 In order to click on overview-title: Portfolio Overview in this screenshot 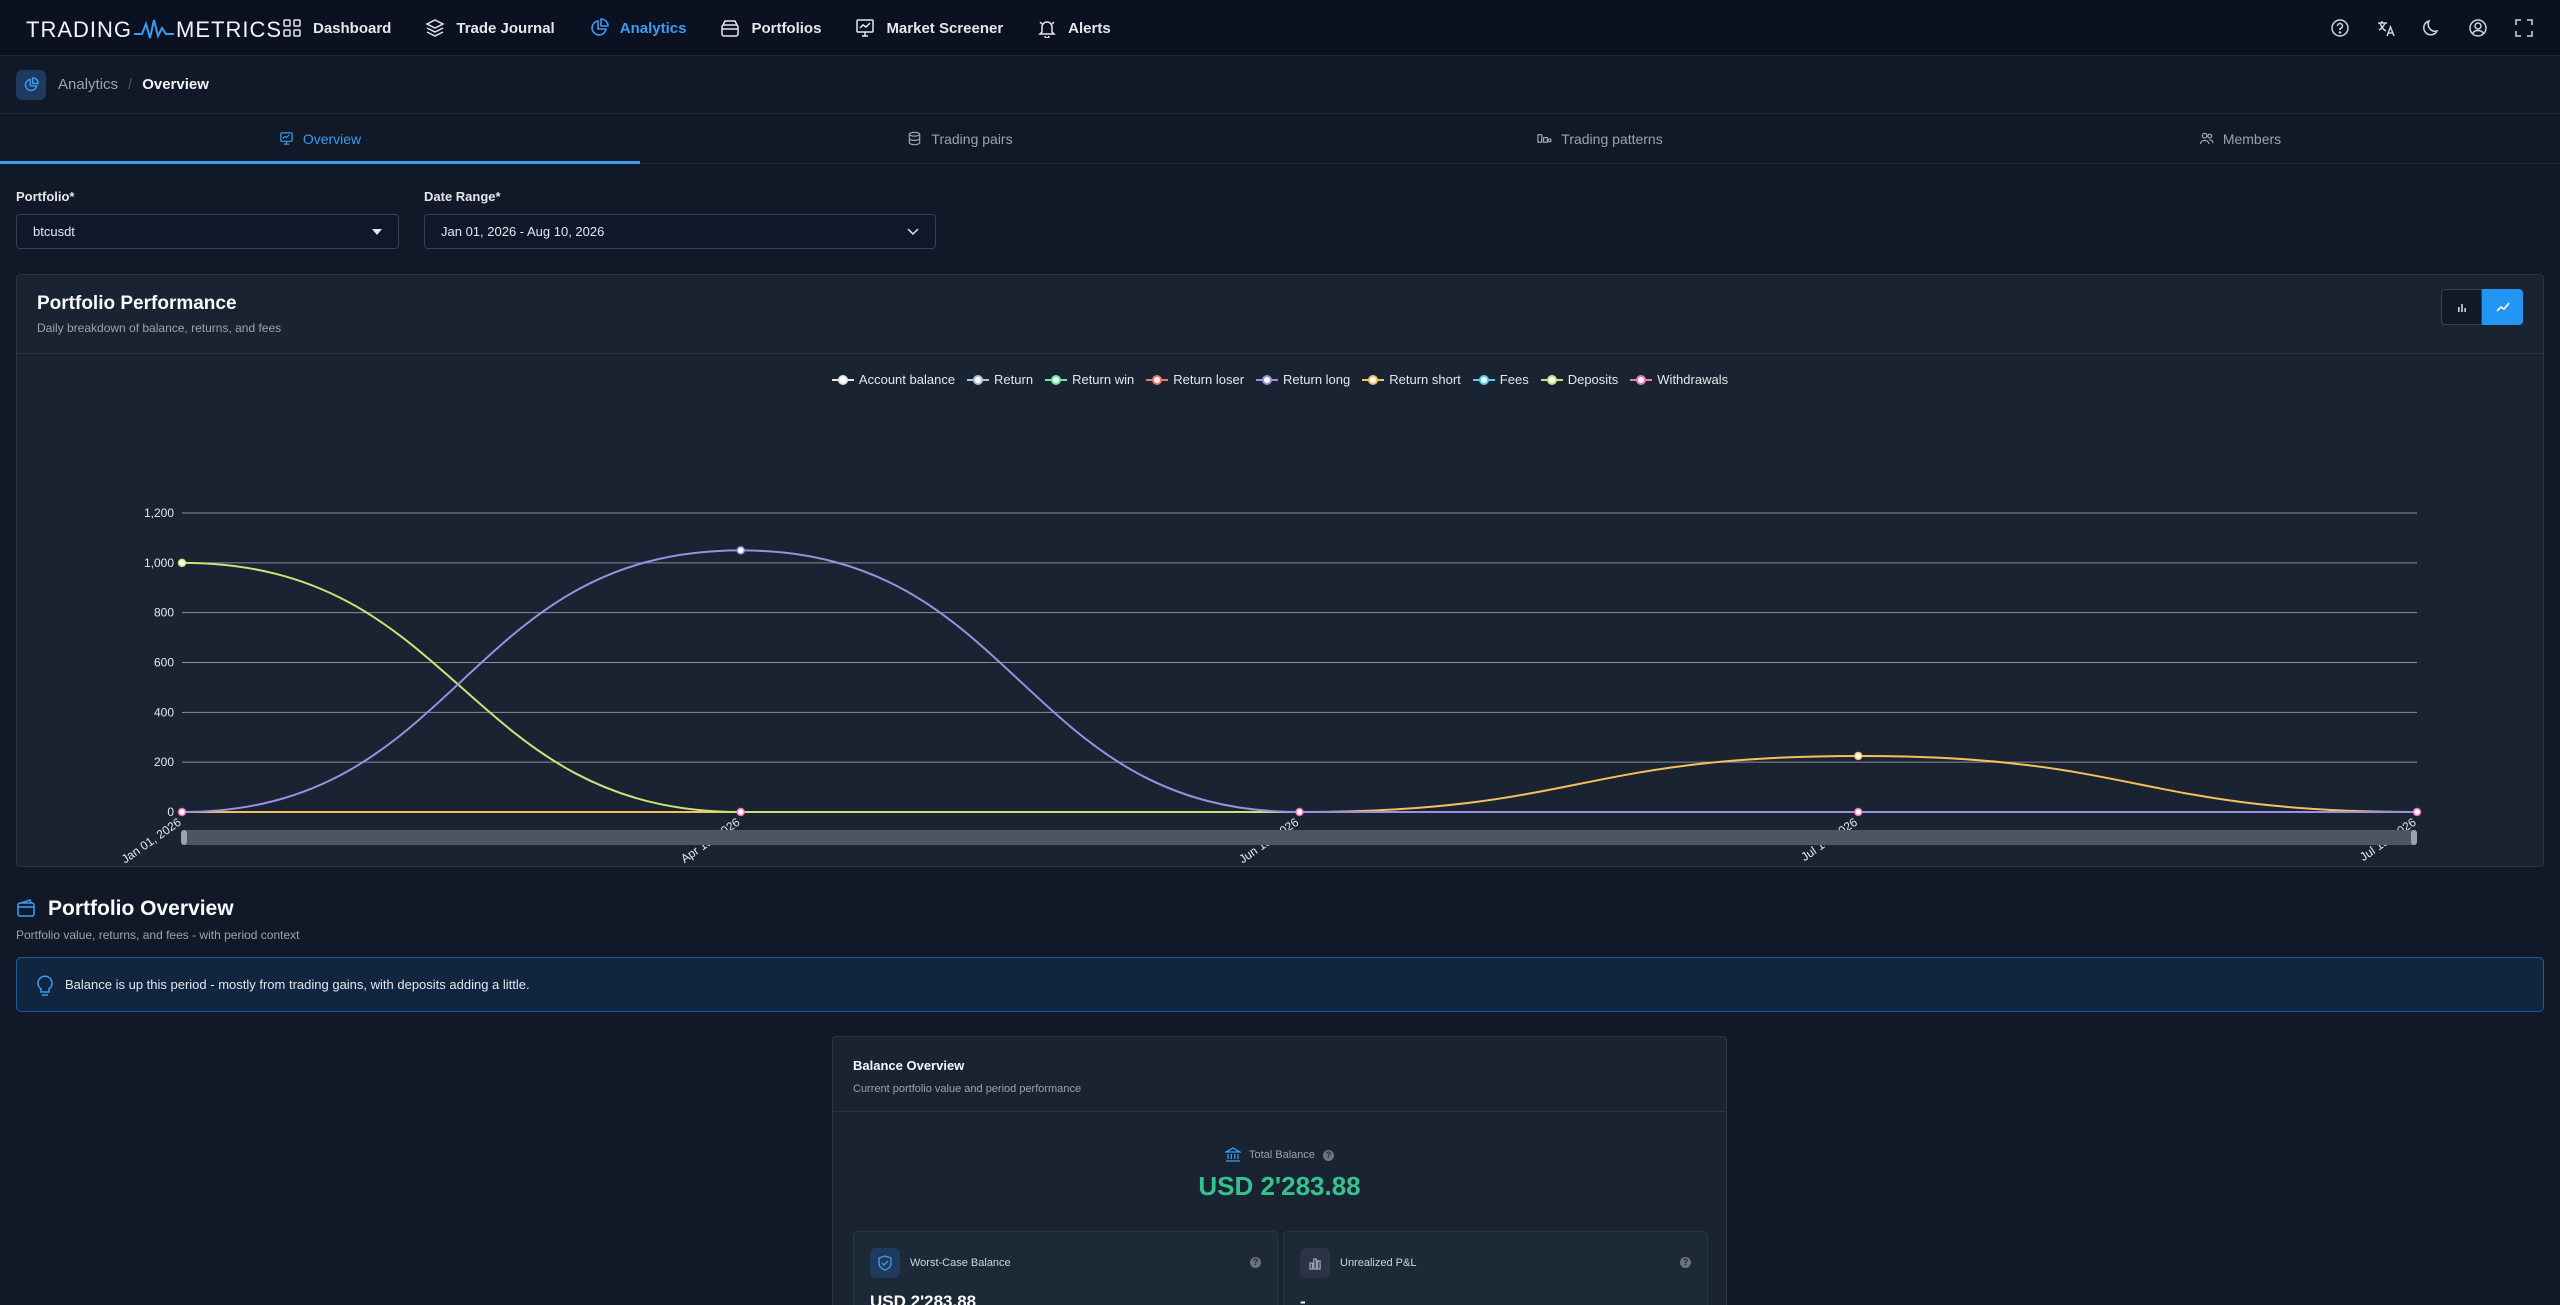, I will do `click(141, 908)`.